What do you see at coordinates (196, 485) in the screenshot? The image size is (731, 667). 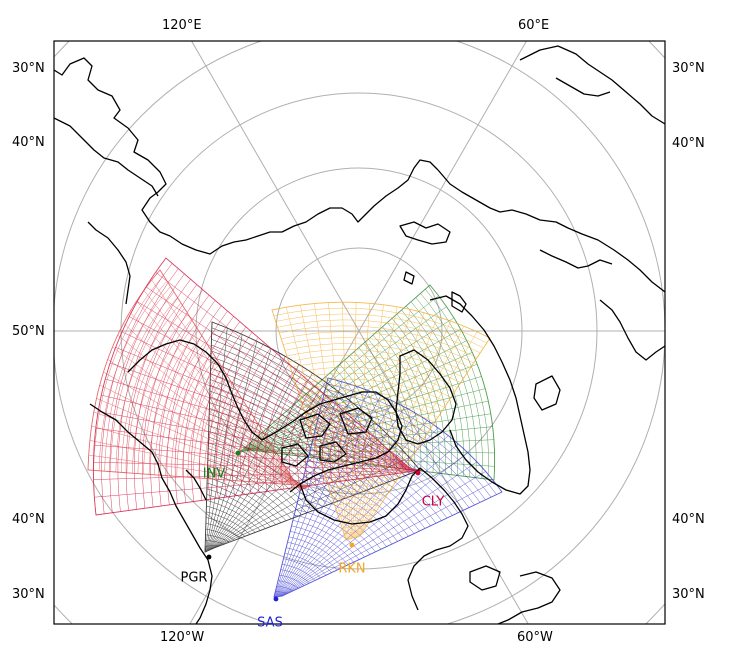 I see `coast-kuril` at bounding box center [196, 485].